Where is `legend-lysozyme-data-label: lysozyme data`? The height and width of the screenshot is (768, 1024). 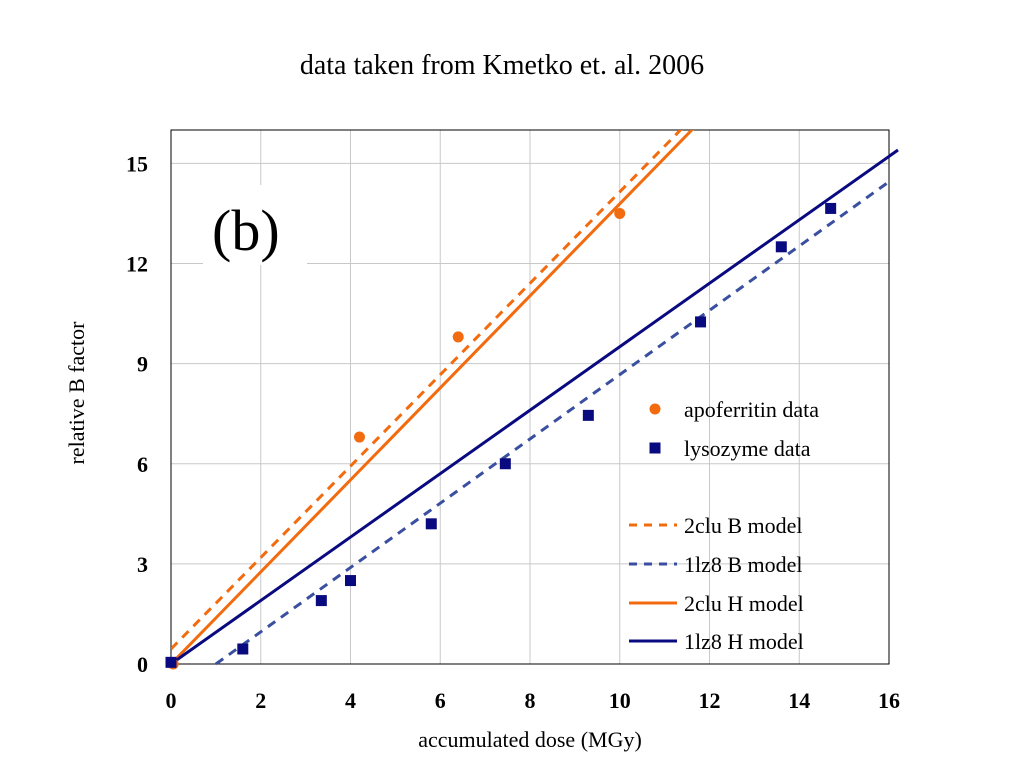 legend-lysozyme-data-label: lysozyme data is located at coordinates (747, 448).